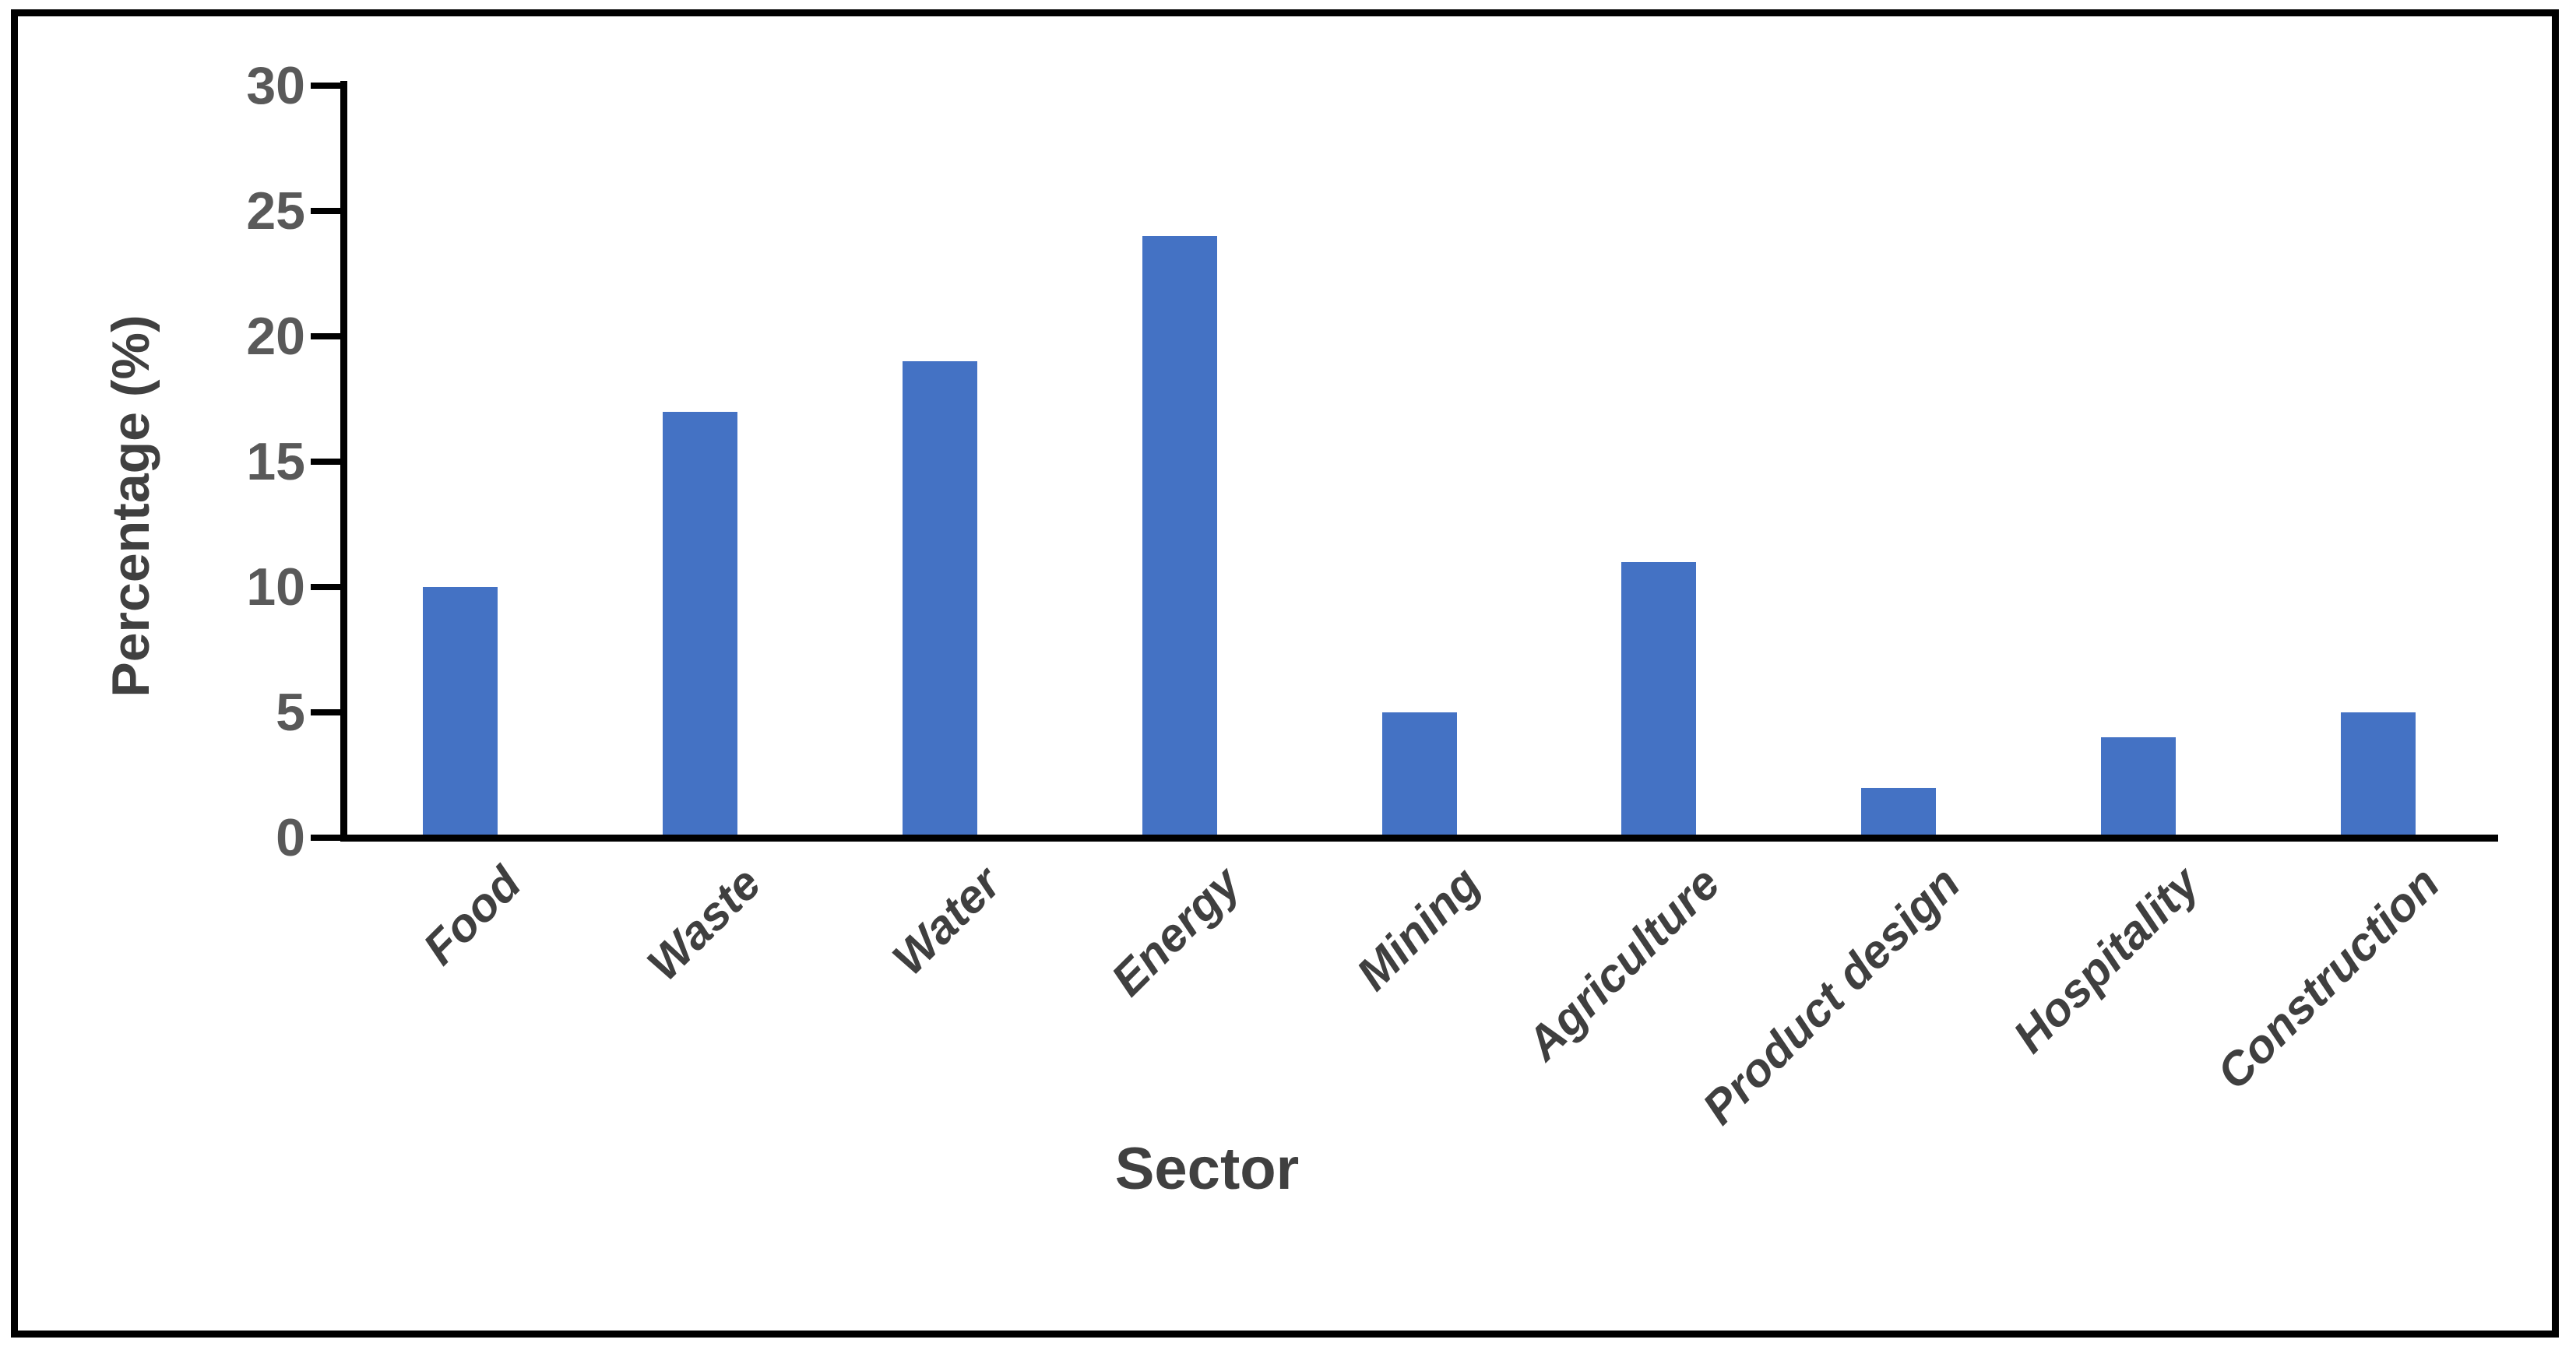 This screenshot has width=2576, height=1371. What do you see at coordinates (1207, 1169) in the screenshot?
I see `x-axis-title: Sector` at bounding box center [1207, 1169].